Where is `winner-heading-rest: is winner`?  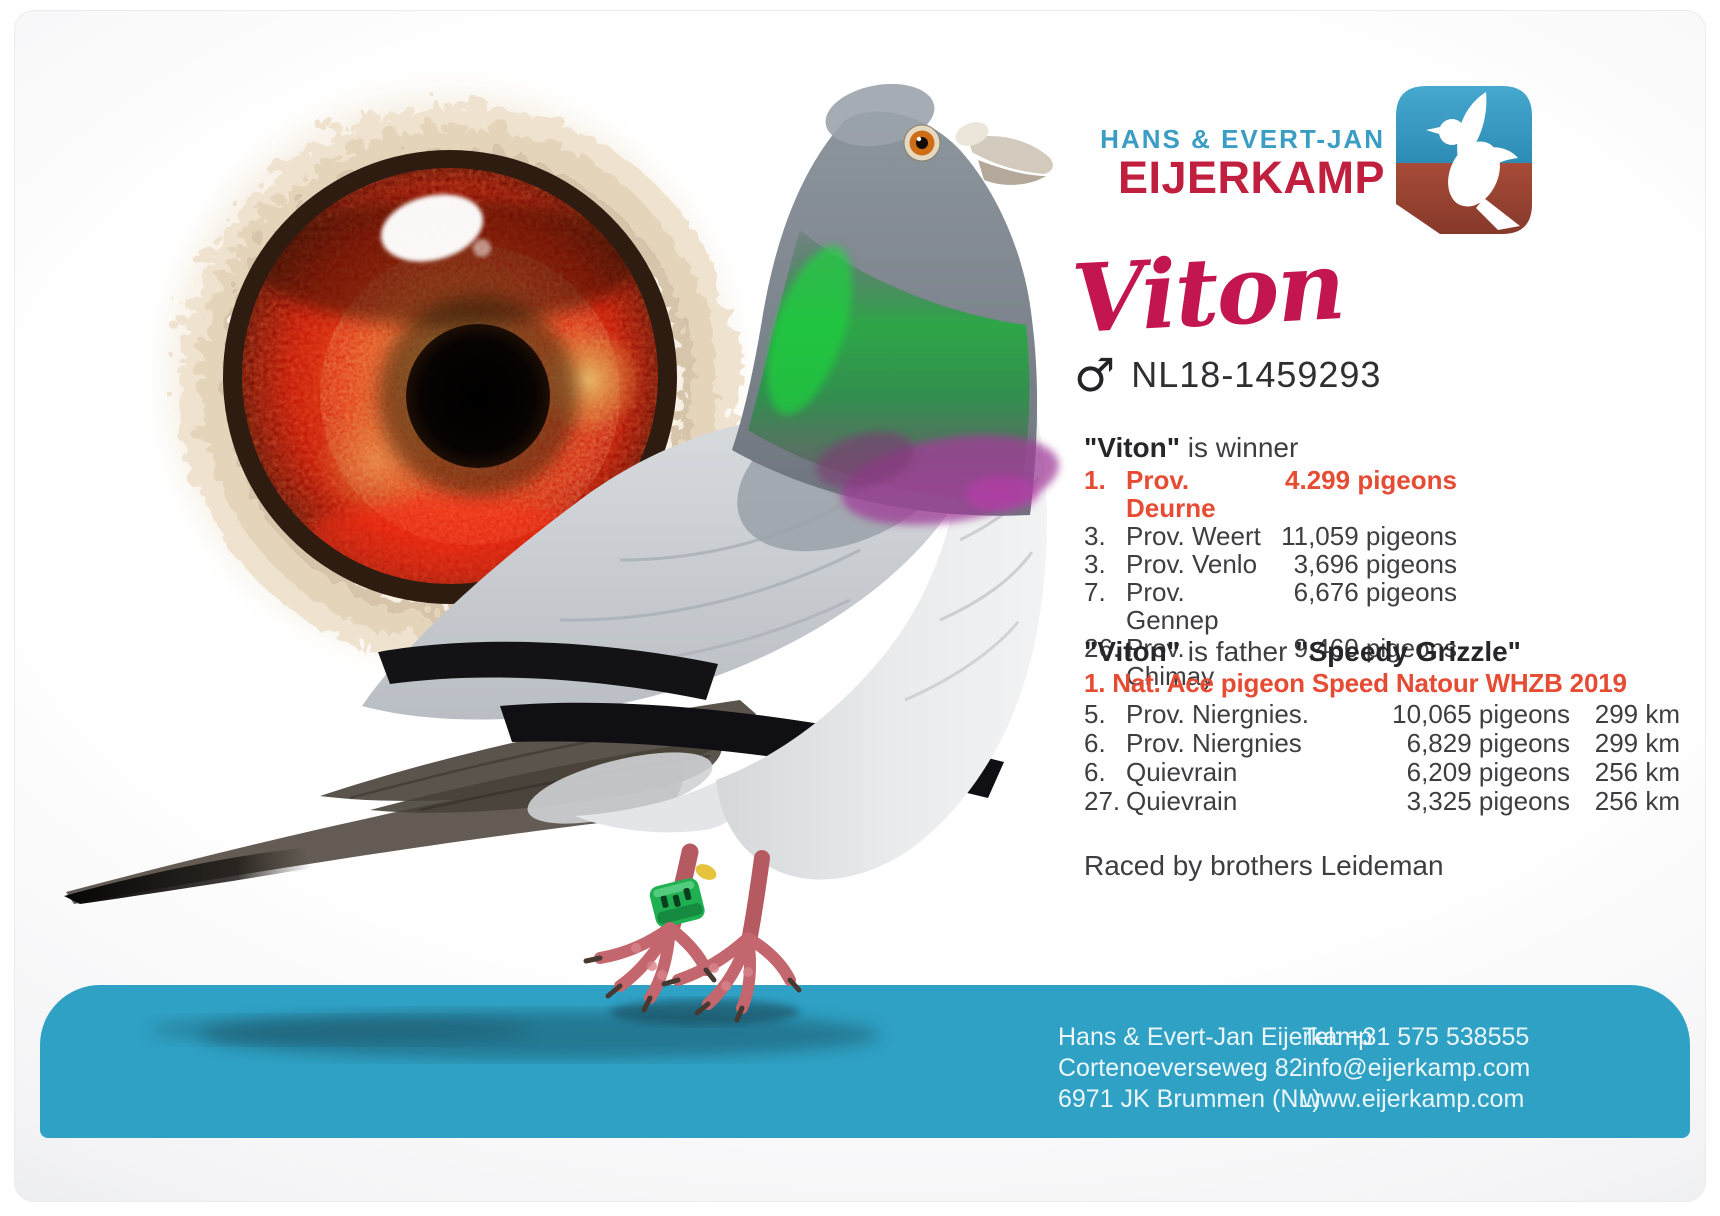 winner-heading-rest: is winner is located at coordinates (1239, 447).